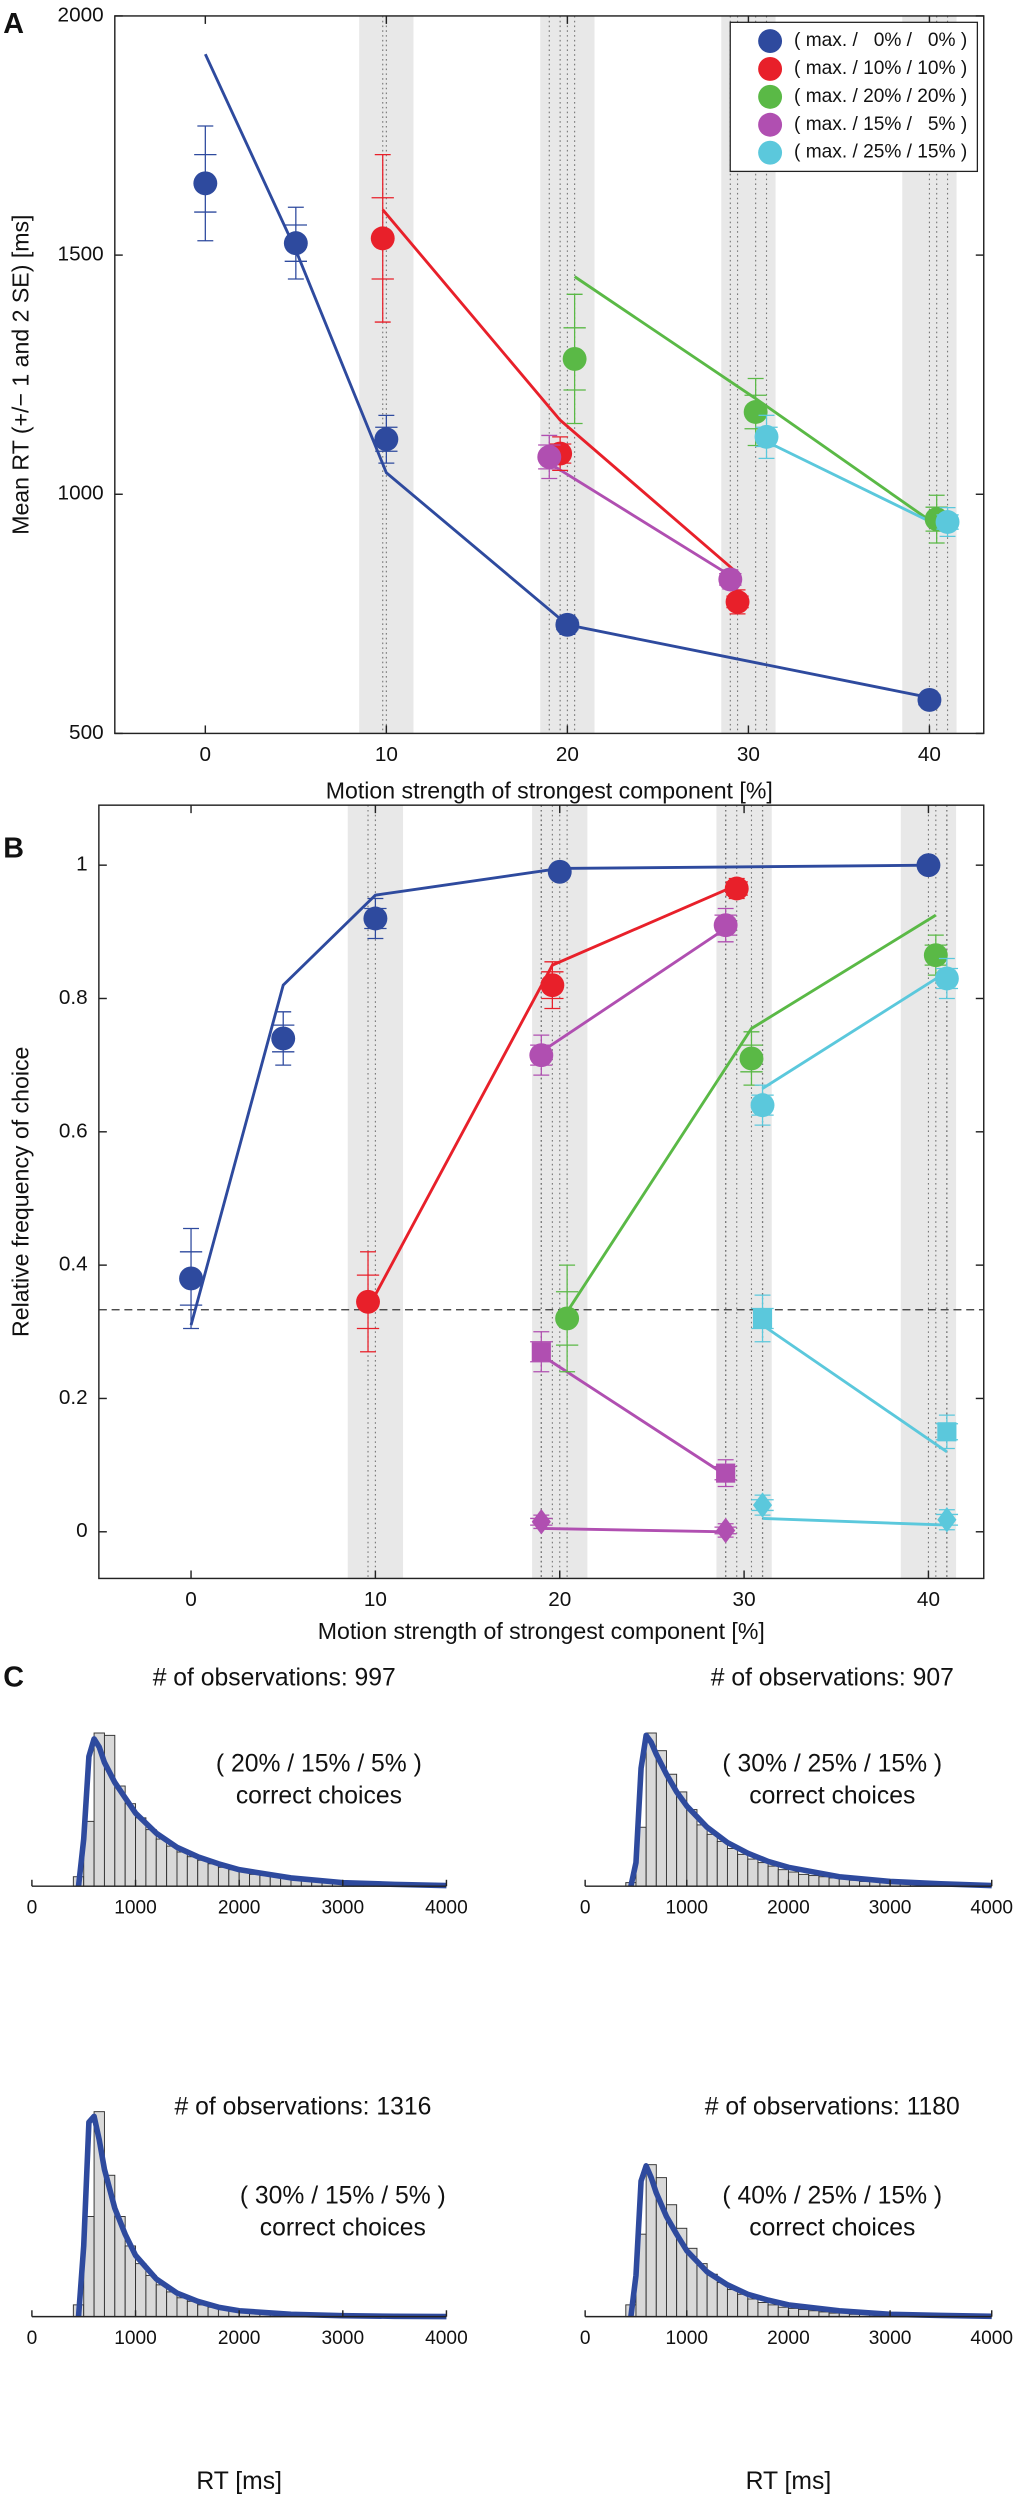 The width and height of the screenshot is (1030, 2500). What do you see at coordinates (748, 754) in the screenshot?
I see `x-tick-label: 30` at bounding box center [748, 754].